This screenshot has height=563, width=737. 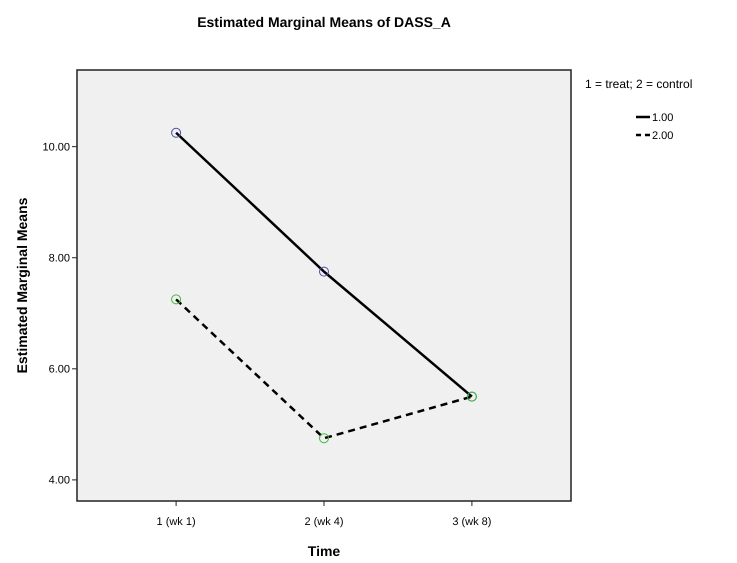 What do you see at coordinates (324, 22) in the screenshot?
I see `chart-title: Estimated Marginal Means of DASS_A` at bounding box center [324, 22].